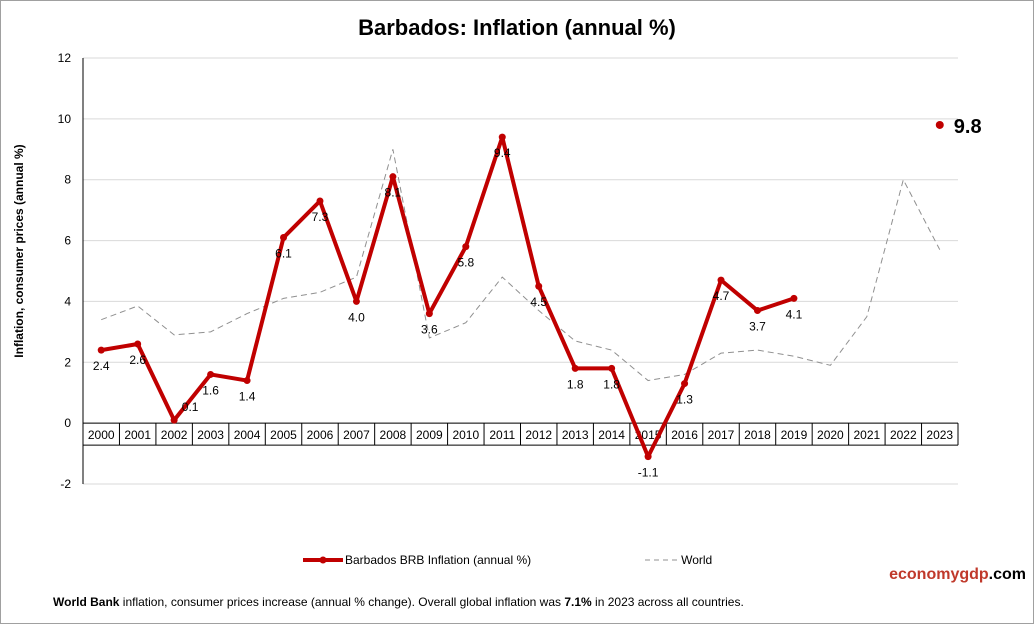  What do you see at coordinates (67, 362) in the screenshot?
I see `y-tick-label: 2` at bounding box center [67, 362].